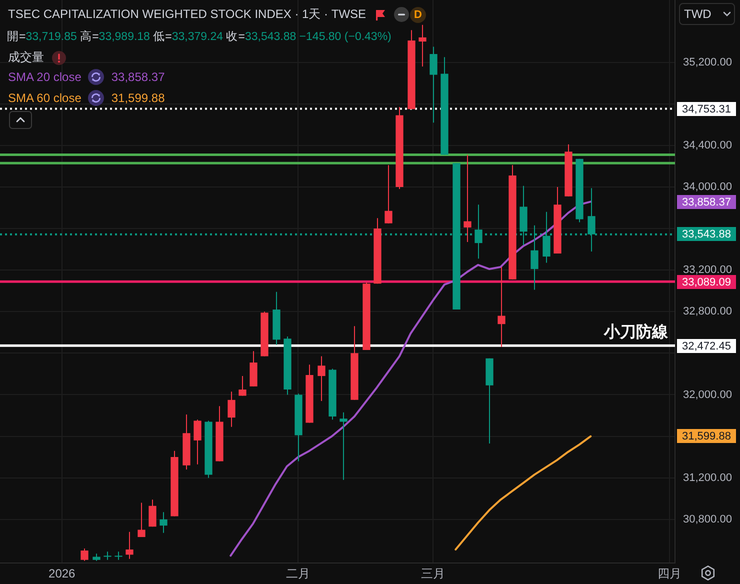 This screenshot has height=584, width=740. What do you see at coordinates (45, 97) in the screenshot?
I see `text: SMA 60 close` at bounding box center [45, 97].